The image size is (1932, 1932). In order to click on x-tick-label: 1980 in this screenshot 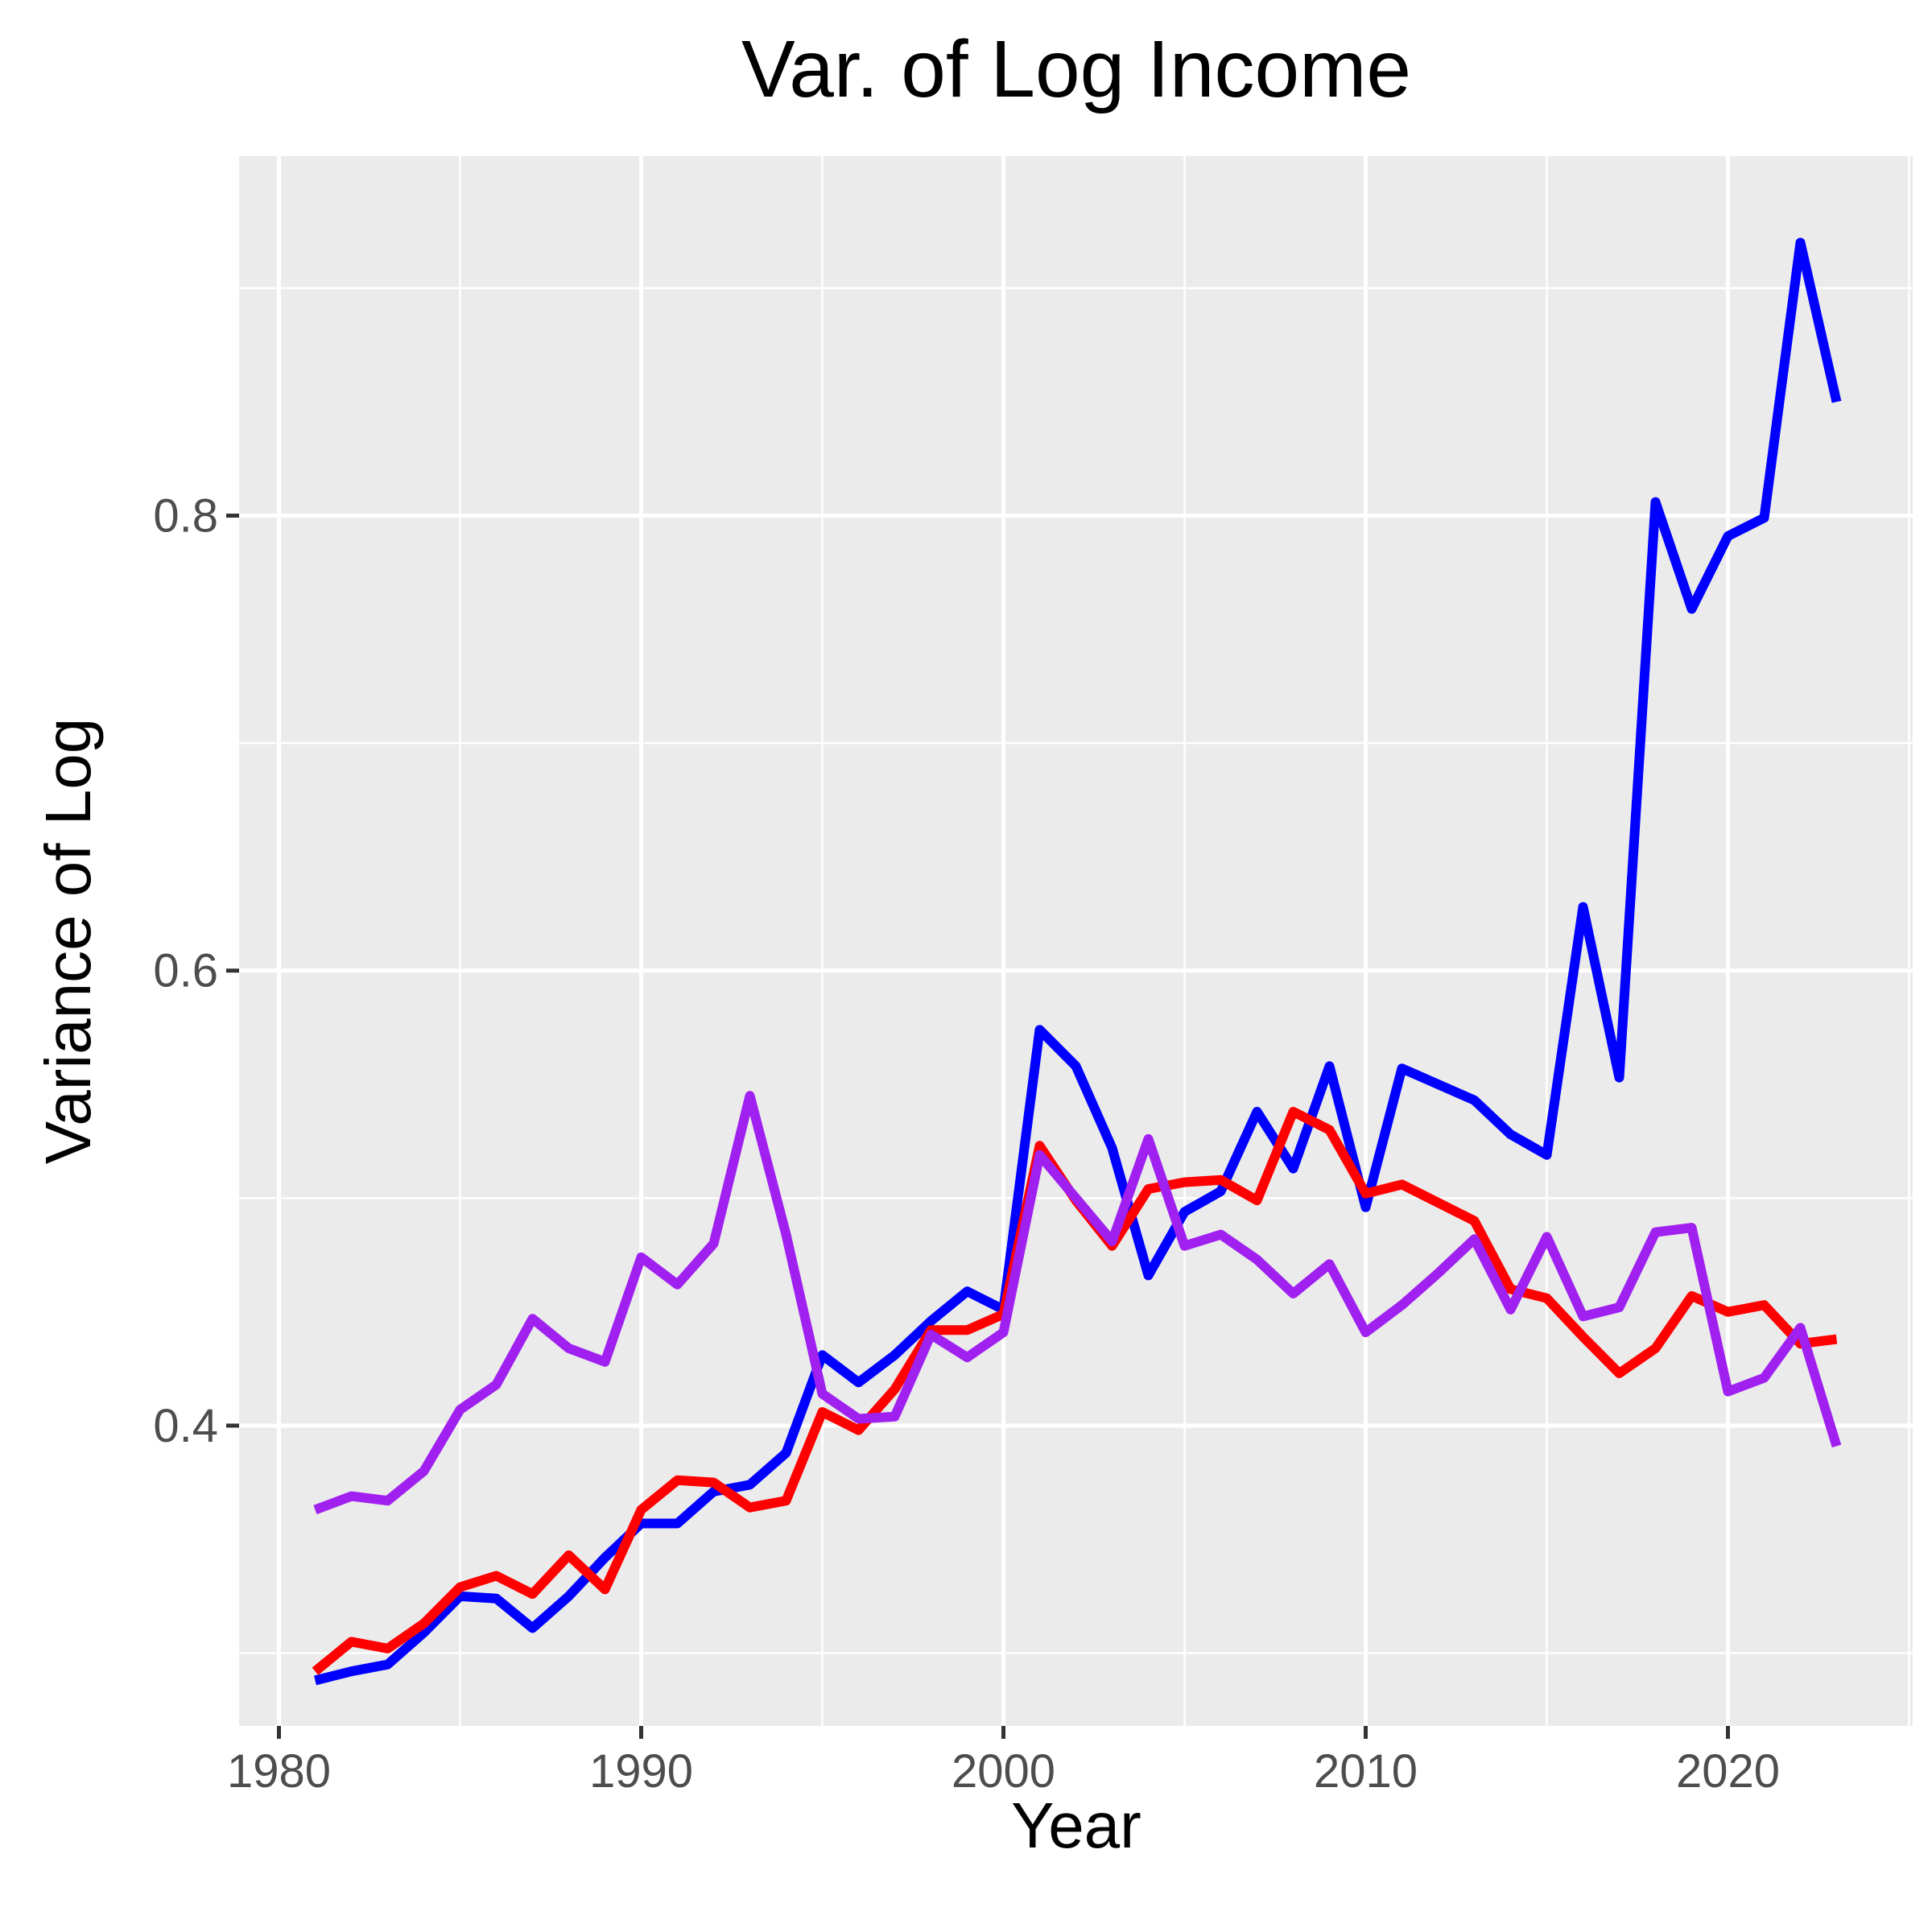, I will do `click(279, 1771)`.